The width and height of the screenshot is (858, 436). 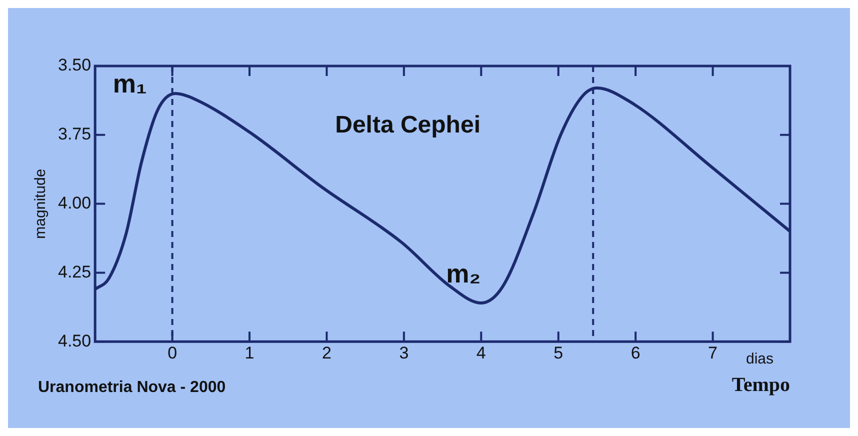 What do you see at coordinates (761, 385) in the screenshot?
I see `x-axis-title: Tempo` at bounding box center [761, 385].